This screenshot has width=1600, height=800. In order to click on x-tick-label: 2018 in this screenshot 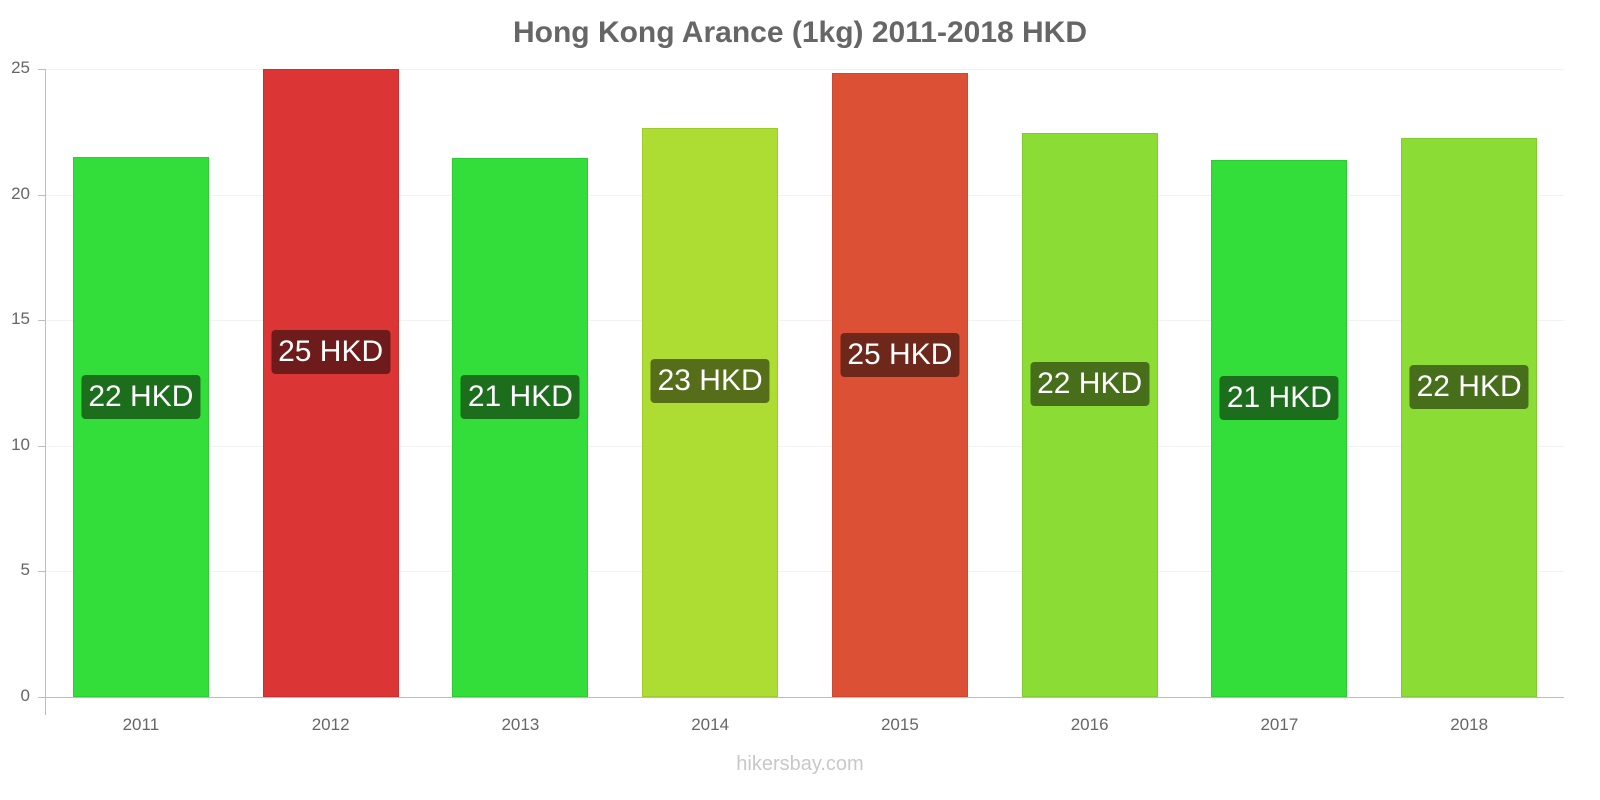, I will do `click(1469, 724)`.